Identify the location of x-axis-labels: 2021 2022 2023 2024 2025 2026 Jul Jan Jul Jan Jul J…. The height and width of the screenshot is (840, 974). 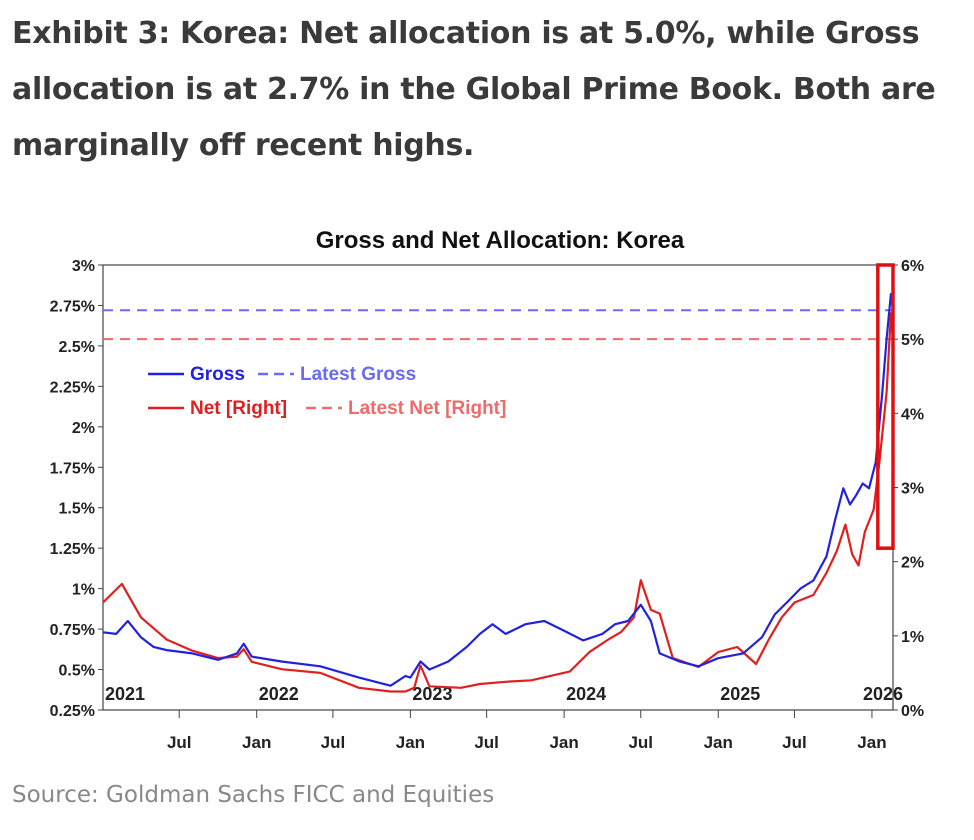
(504, 718).